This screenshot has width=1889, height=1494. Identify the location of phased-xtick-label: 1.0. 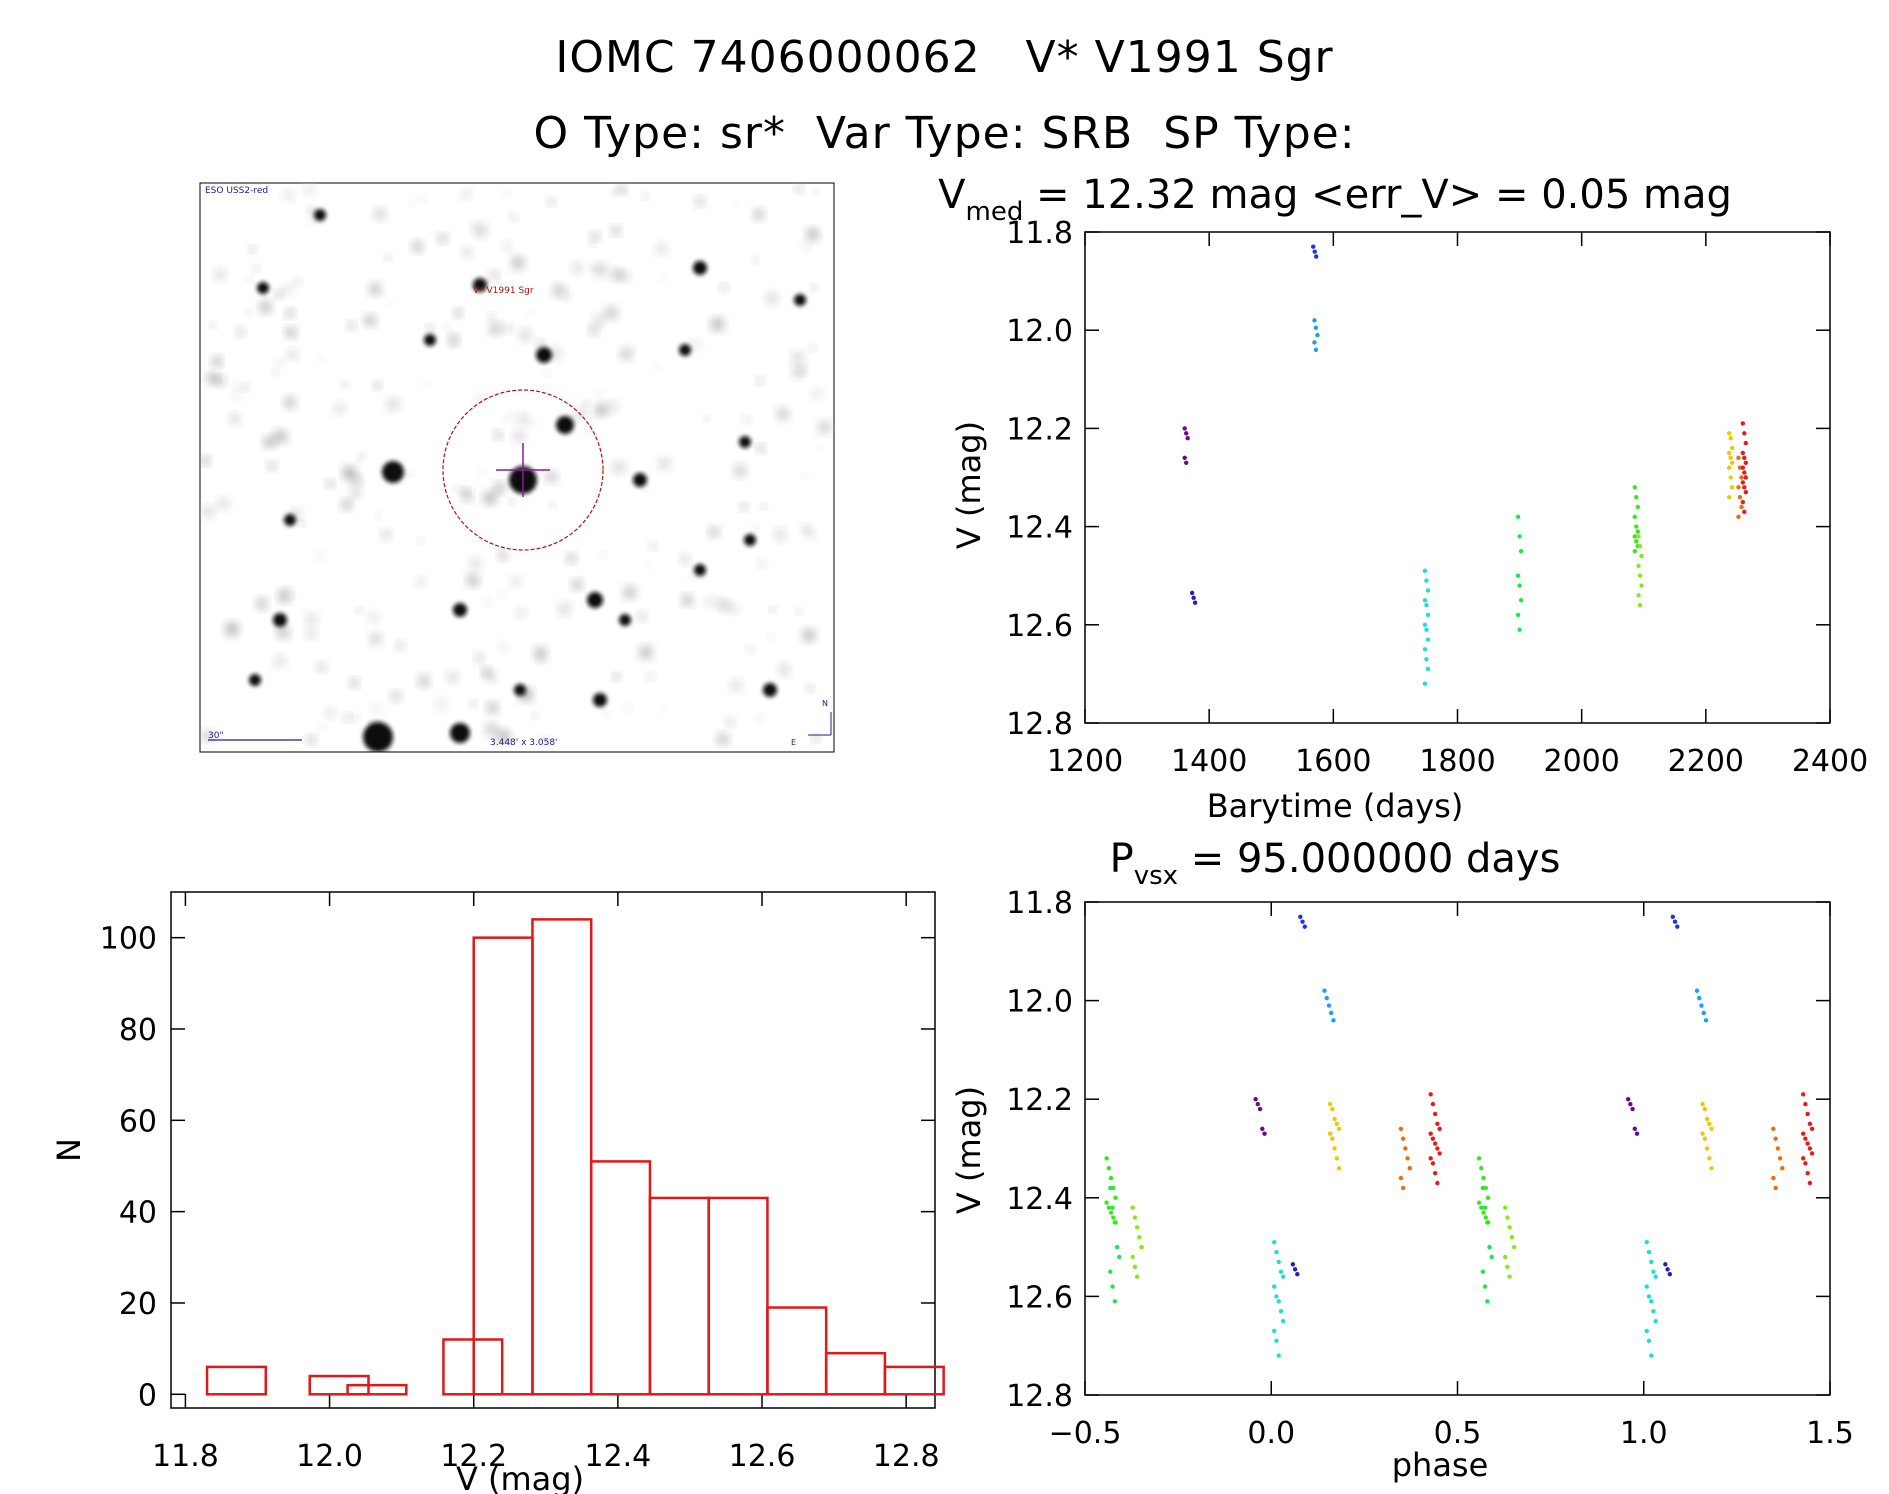
(1644, 1433).